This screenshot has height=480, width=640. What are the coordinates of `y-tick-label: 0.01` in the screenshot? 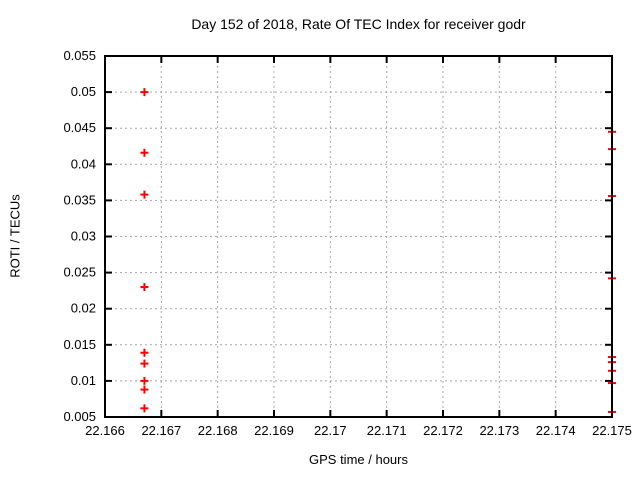 It's located at (83, 380).